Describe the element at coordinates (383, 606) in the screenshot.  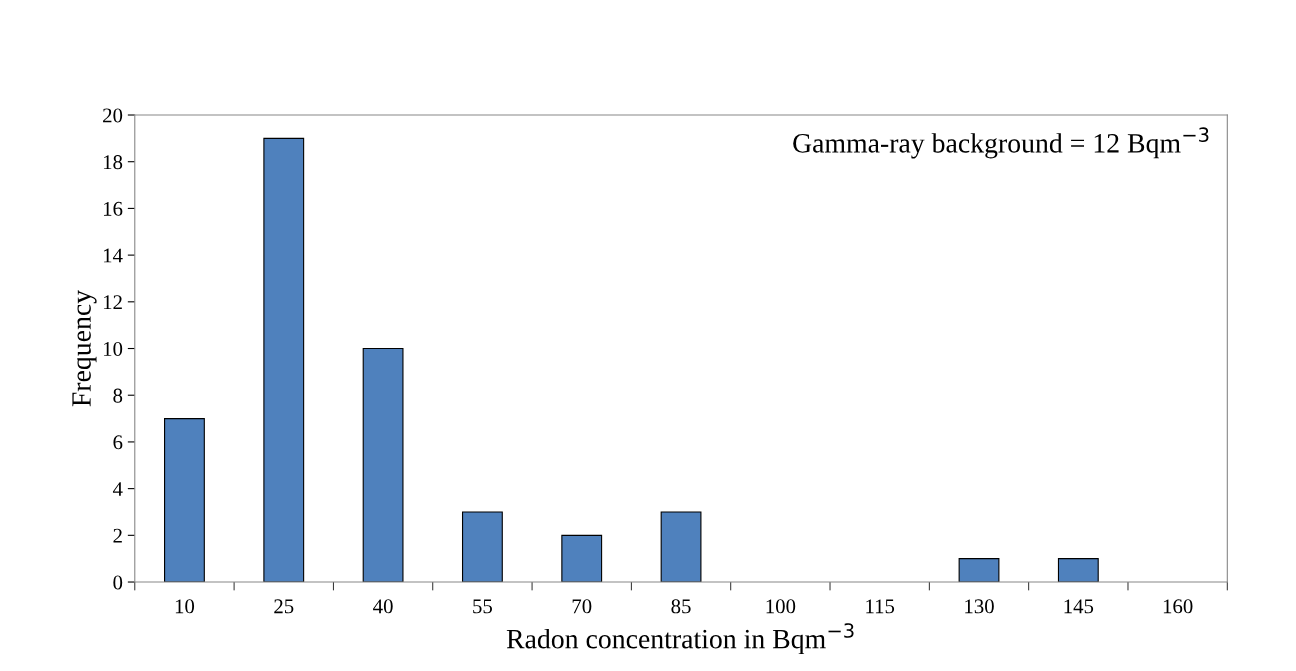
I see `x-tick-label: 40` at that location.